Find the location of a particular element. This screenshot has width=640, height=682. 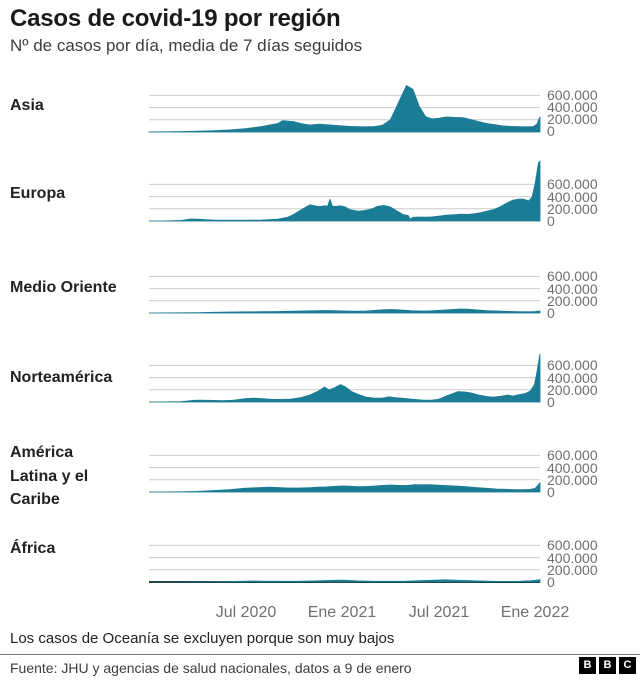

x-tick-ene-2021: Ene 2021 is located at coordinates (342, 612).